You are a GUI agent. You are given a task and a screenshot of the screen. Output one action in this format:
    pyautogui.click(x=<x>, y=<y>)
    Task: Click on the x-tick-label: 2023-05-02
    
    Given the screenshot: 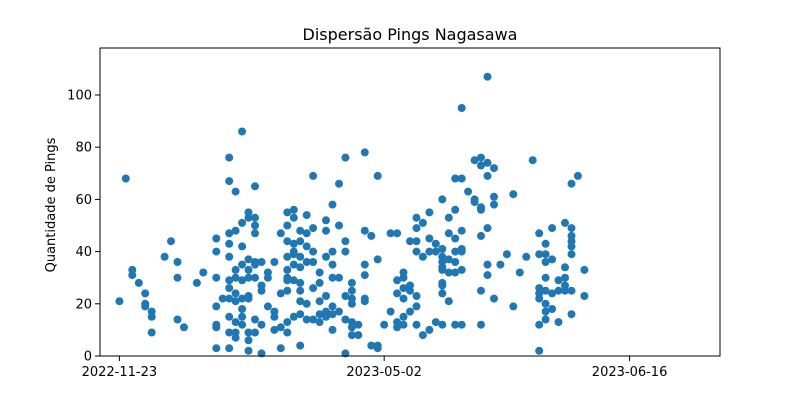 What is the action you would take?
    pyautogui.click(x=384, y=372)
    